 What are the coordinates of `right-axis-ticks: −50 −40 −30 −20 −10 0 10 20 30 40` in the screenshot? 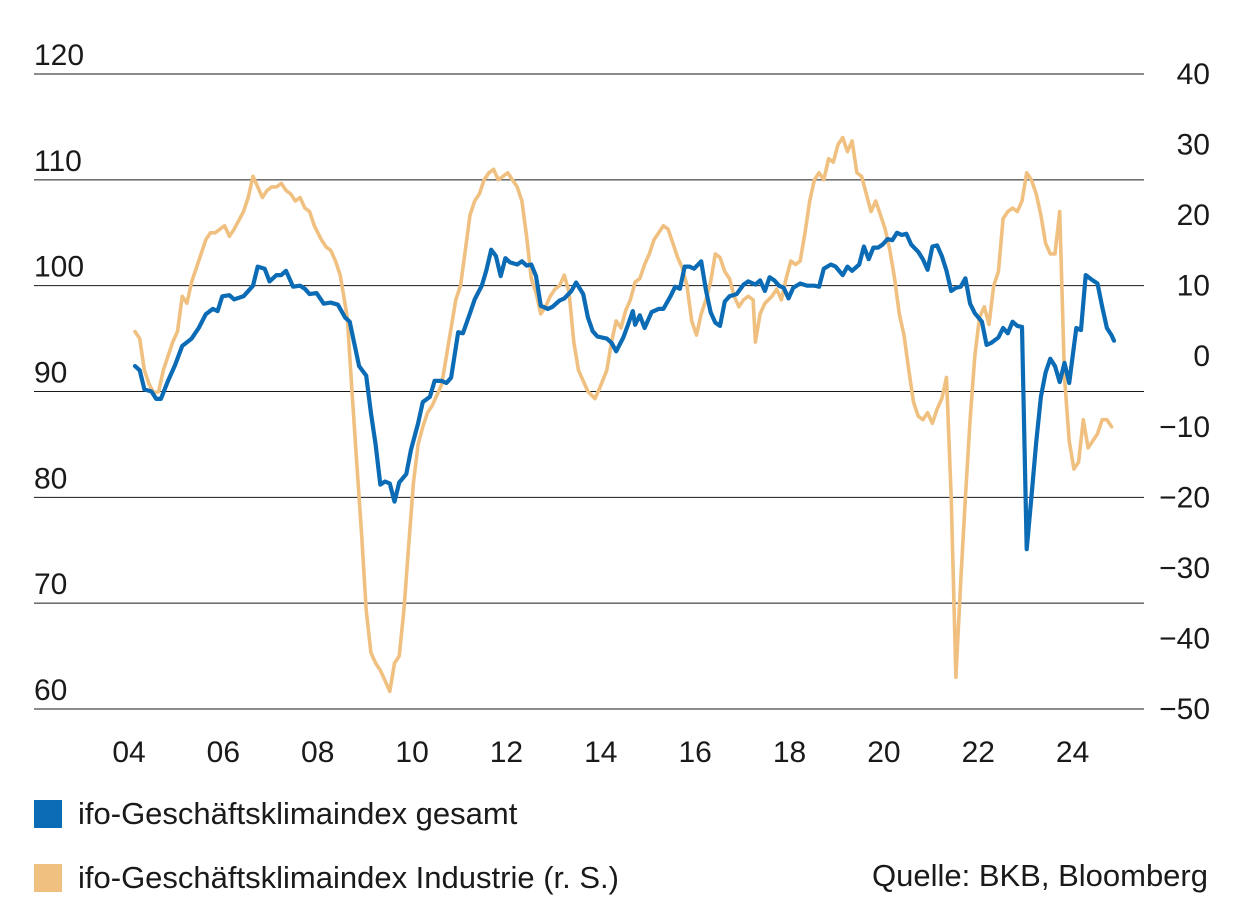 It's located at (1184, 392).